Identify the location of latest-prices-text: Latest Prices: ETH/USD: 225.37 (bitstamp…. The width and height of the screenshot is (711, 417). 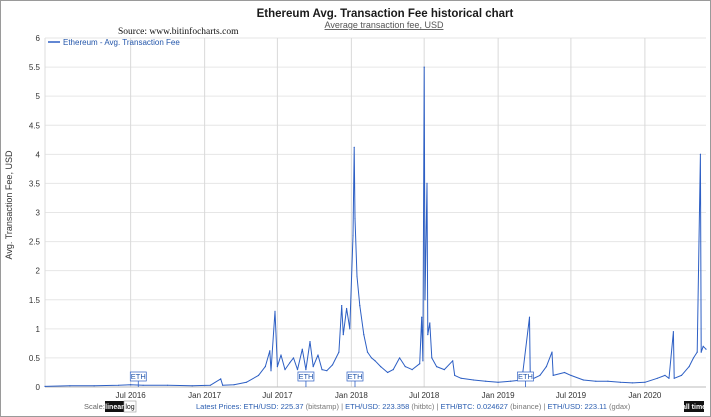
(413, 406).